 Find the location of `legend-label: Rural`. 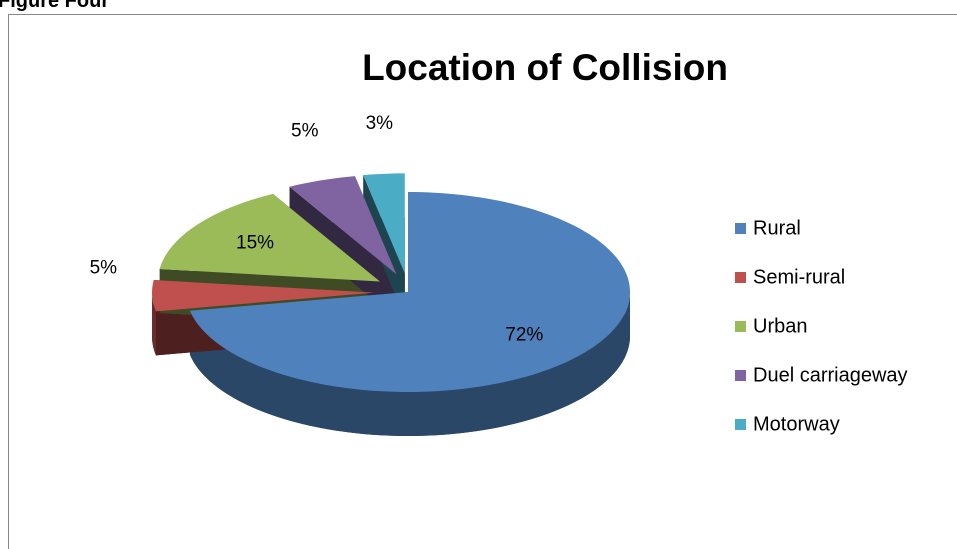

legend-label: Rural is located at coordinates (777, 228).